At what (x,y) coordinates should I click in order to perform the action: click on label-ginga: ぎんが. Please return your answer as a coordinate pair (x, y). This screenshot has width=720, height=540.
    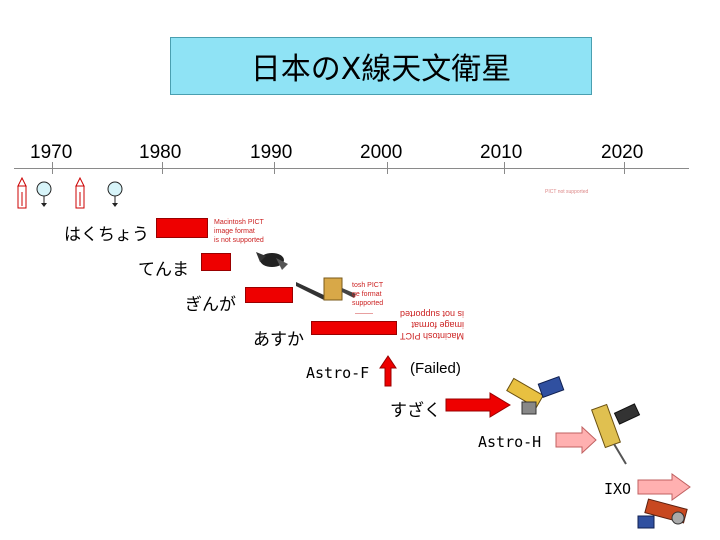
    Looking at the image, I should click on (210, 305).